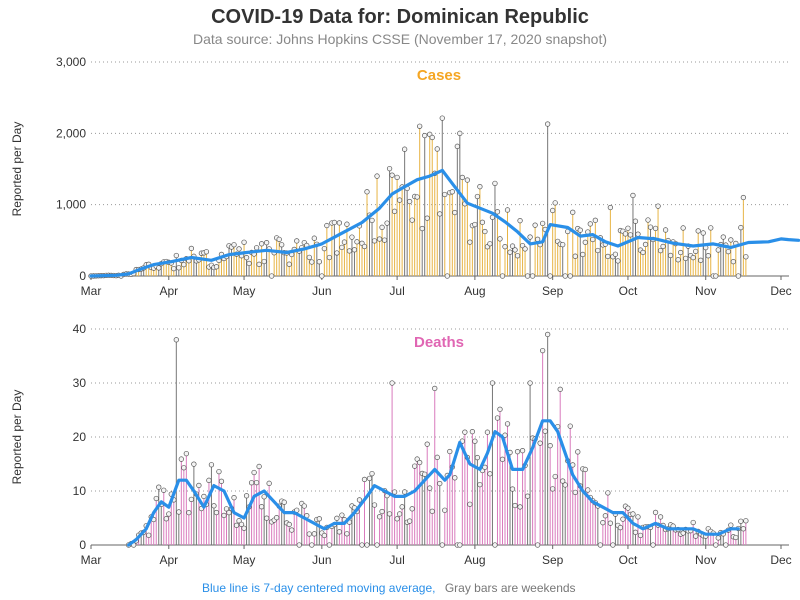 Image resolution: width=800 pixels, height=600 pixels. What do you see at coordinates (80, 329) in the screenshot?
I see `deaths-y-tick-label: 40` at bounding box center [80, 329].